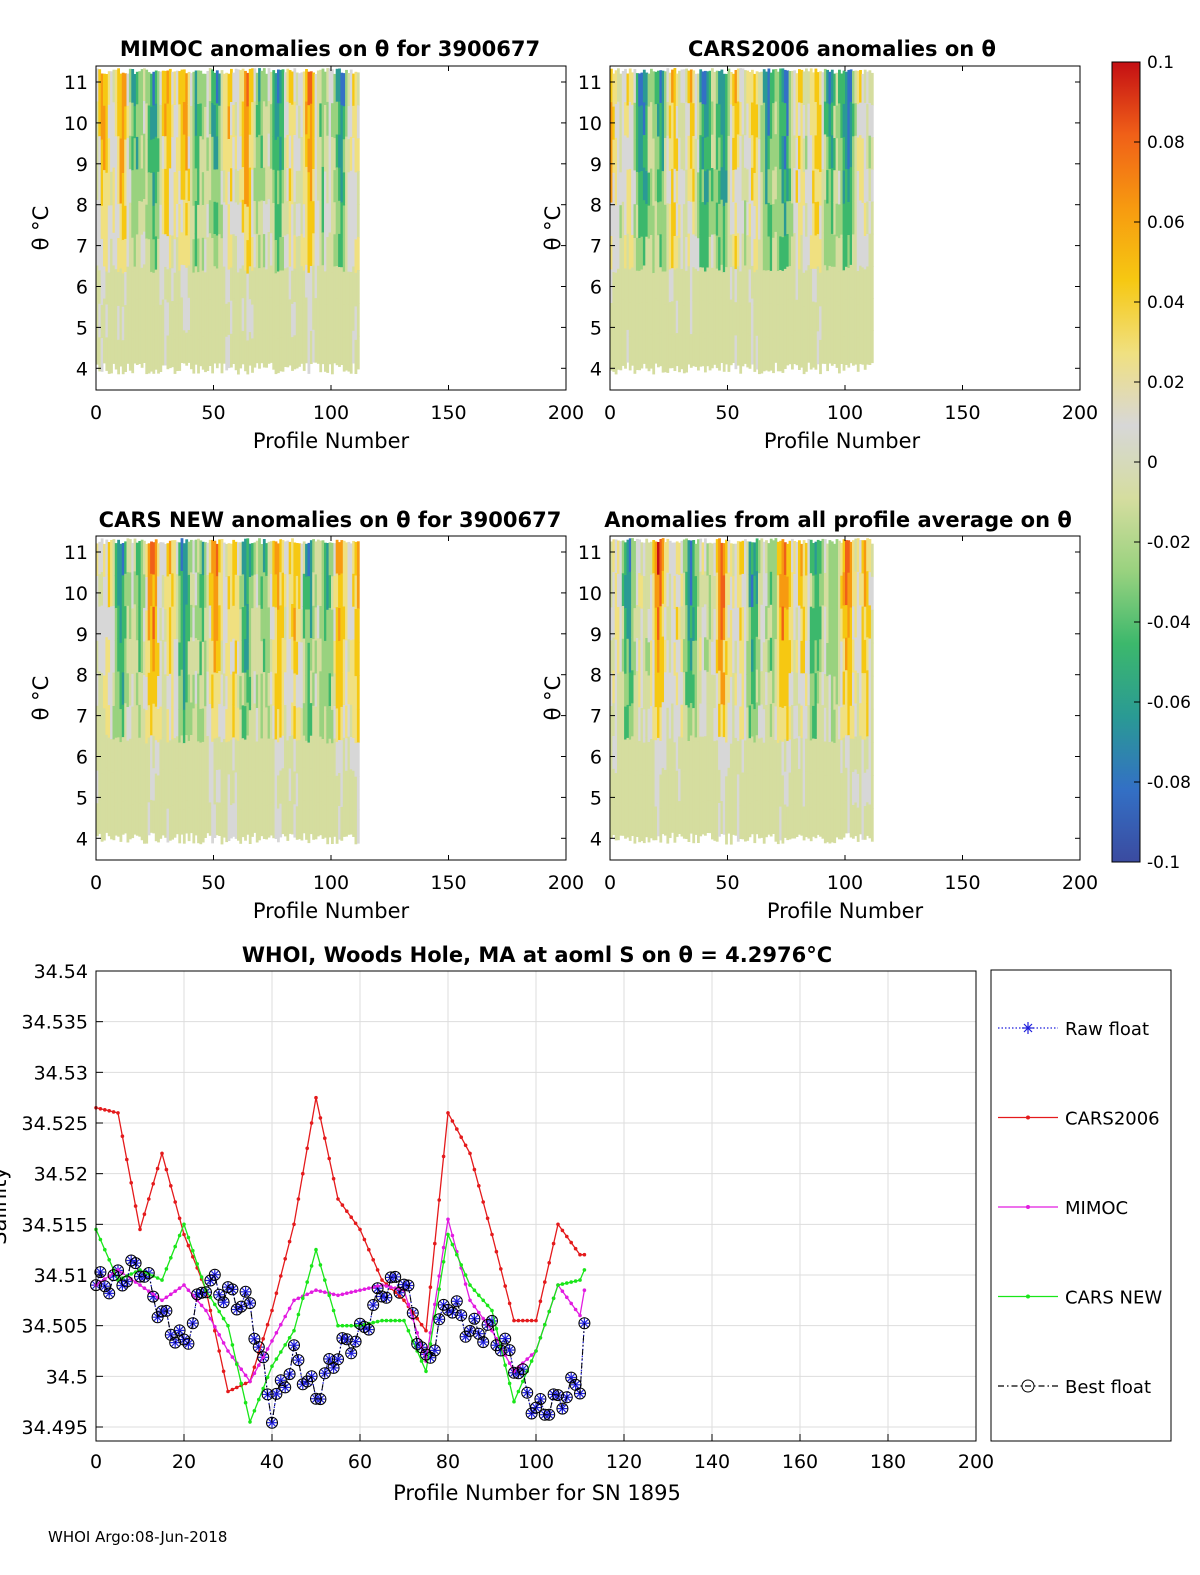 This screenshot has height=1575, width=1200. Describe the element at coordinates (82, 798) in the screenshot. I see `y-tick-label: 5` at that location.